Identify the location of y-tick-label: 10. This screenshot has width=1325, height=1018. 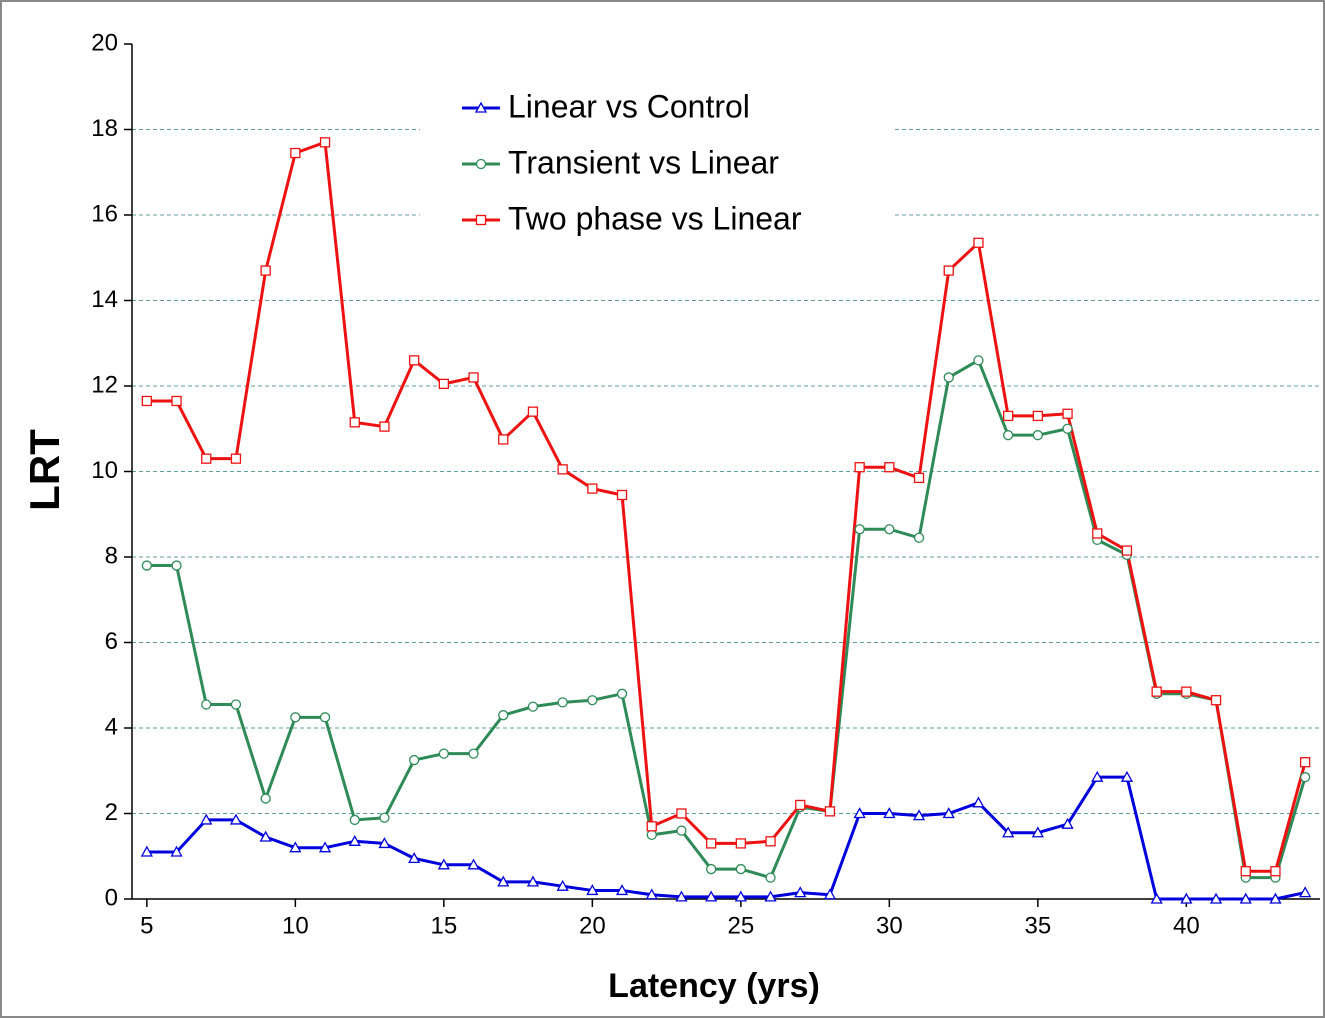
(104, 470).